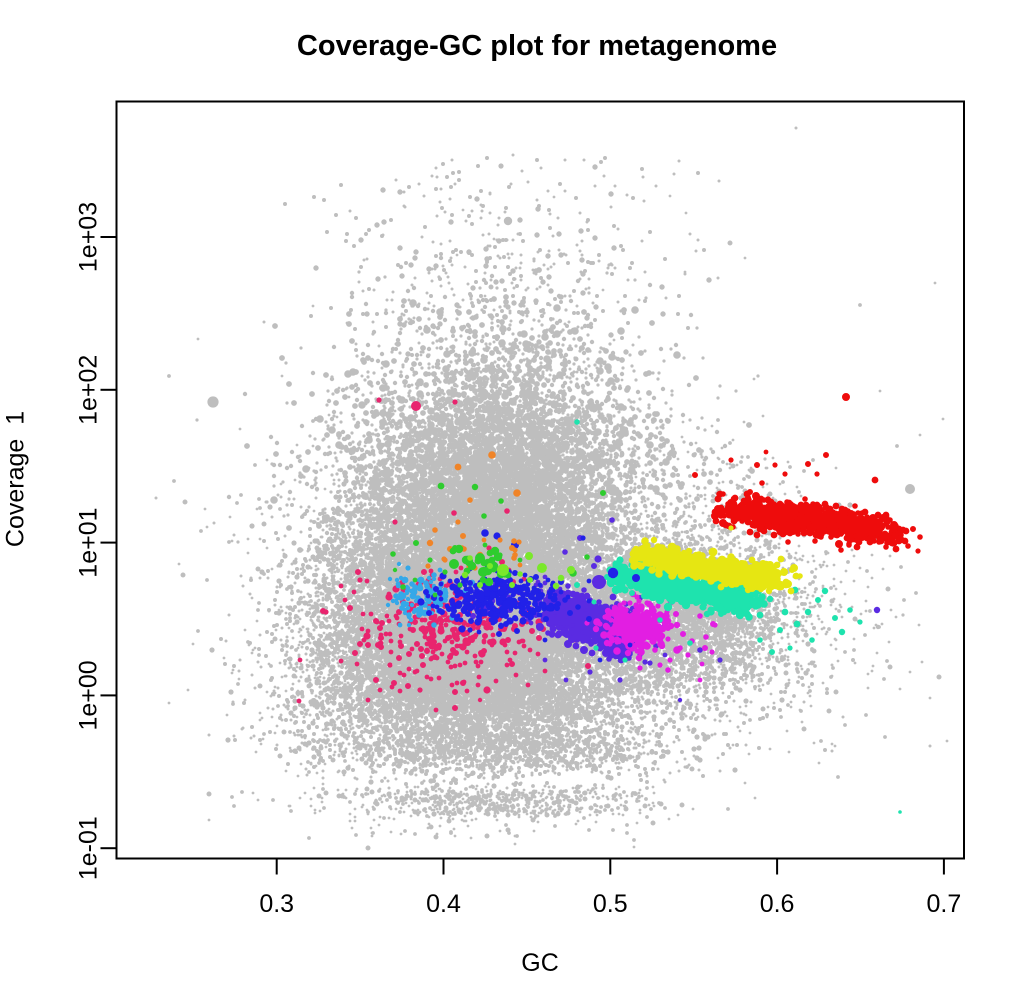  I want to click on svg-text: 1e+03, so click(89, 237).